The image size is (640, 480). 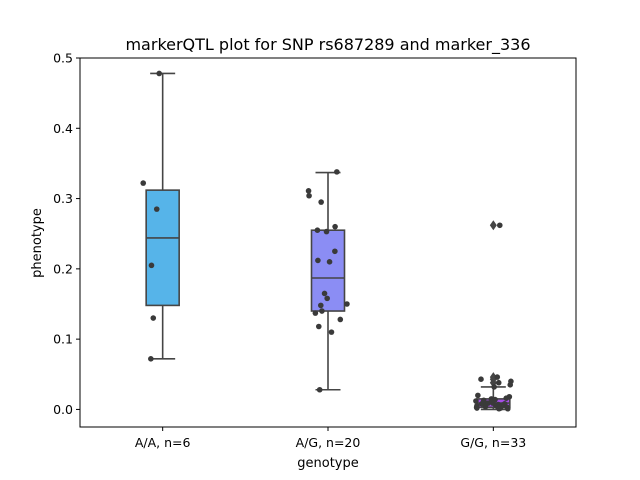 What do you see at coordinates (328, 442) in the screenshot?
I see `x-tick-label: A/G, n=20` at bounding box center [328, 442].